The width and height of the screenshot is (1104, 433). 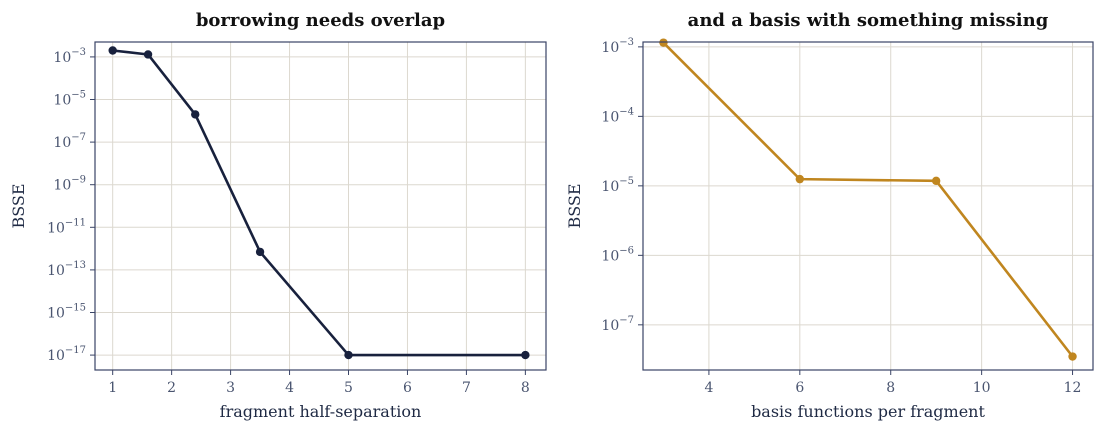 What do you see at coordinates (626, 111) in the screenshot?
I see `right-y-tick-exponent: −4` at bounding box center [626, 111].